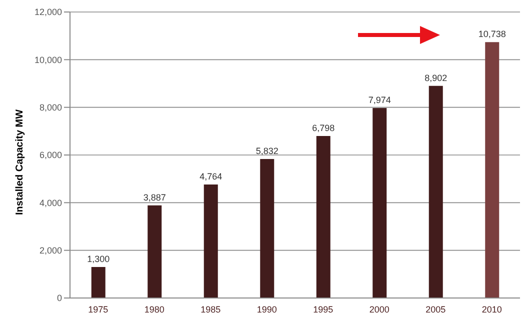 The image size is (530, 324). What do you see at coordinates (59, 298) in the screenshot?
I see `y-tick-label: 0` at bounding box center [59, 298].